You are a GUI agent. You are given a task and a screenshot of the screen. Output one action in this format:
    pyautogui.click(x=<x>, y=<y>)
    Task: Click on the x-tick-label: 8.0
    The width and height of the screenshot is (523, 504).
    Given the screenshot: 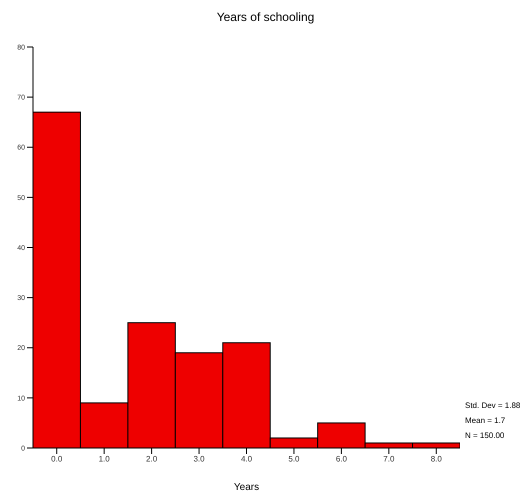 What is the action you would take?
    pyautogui.click(x=436, y=459)
    